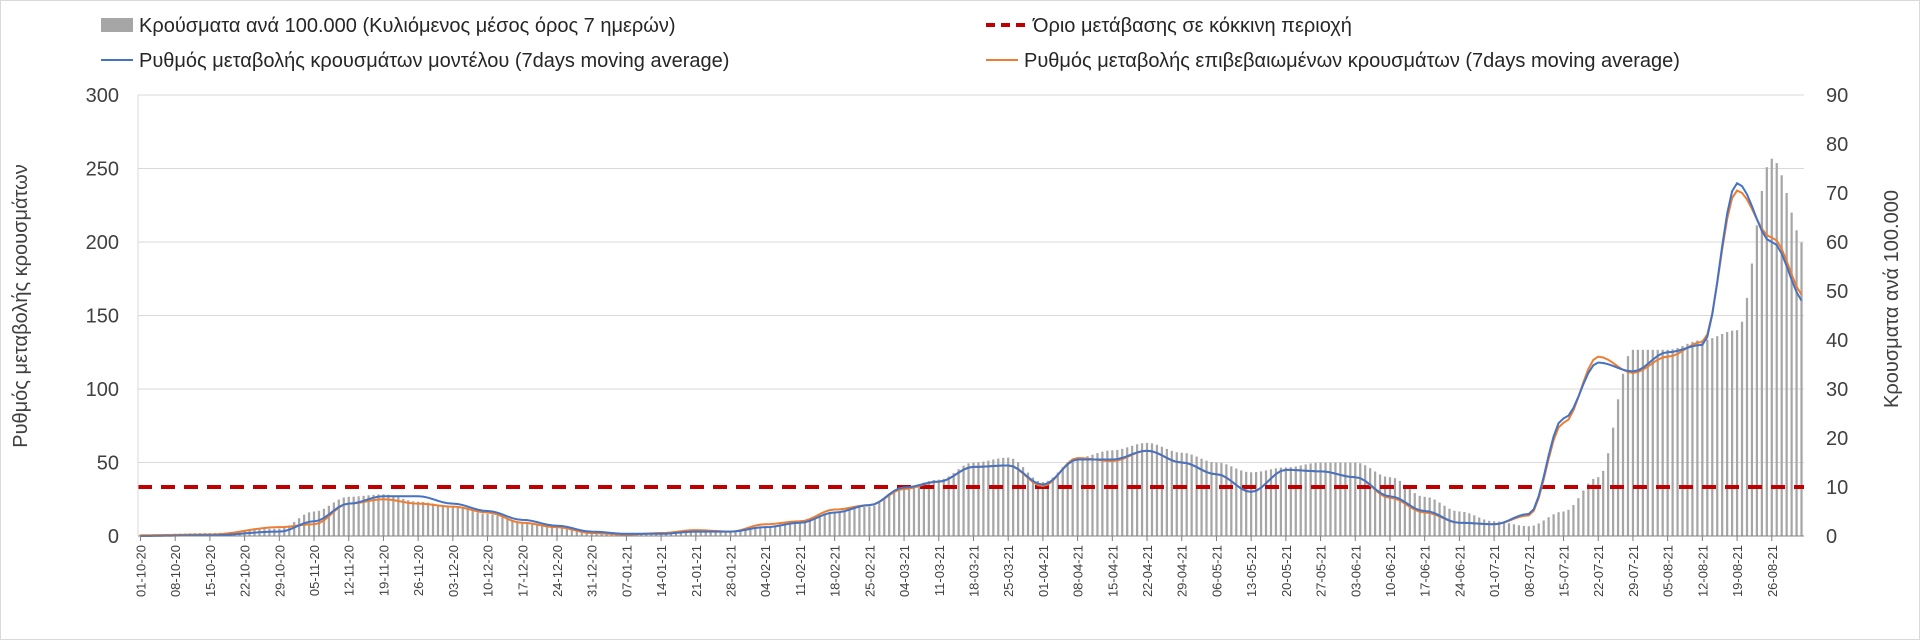 Image resolution: width=1920 pixels, height=640 pixels. What do you see at coordinates (102, 170) in the screenshot?
I see `y-tick-left: 250` at bounding box center [102, 170].